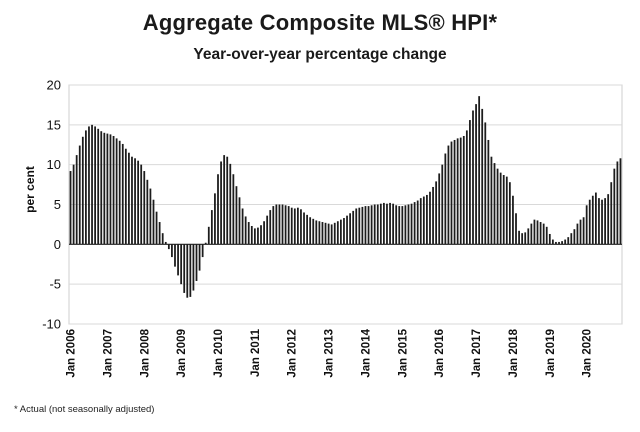 This screenshot has width=640, height=432. I want to click on x-tick-label: Jan 2017, so click(477, 353).